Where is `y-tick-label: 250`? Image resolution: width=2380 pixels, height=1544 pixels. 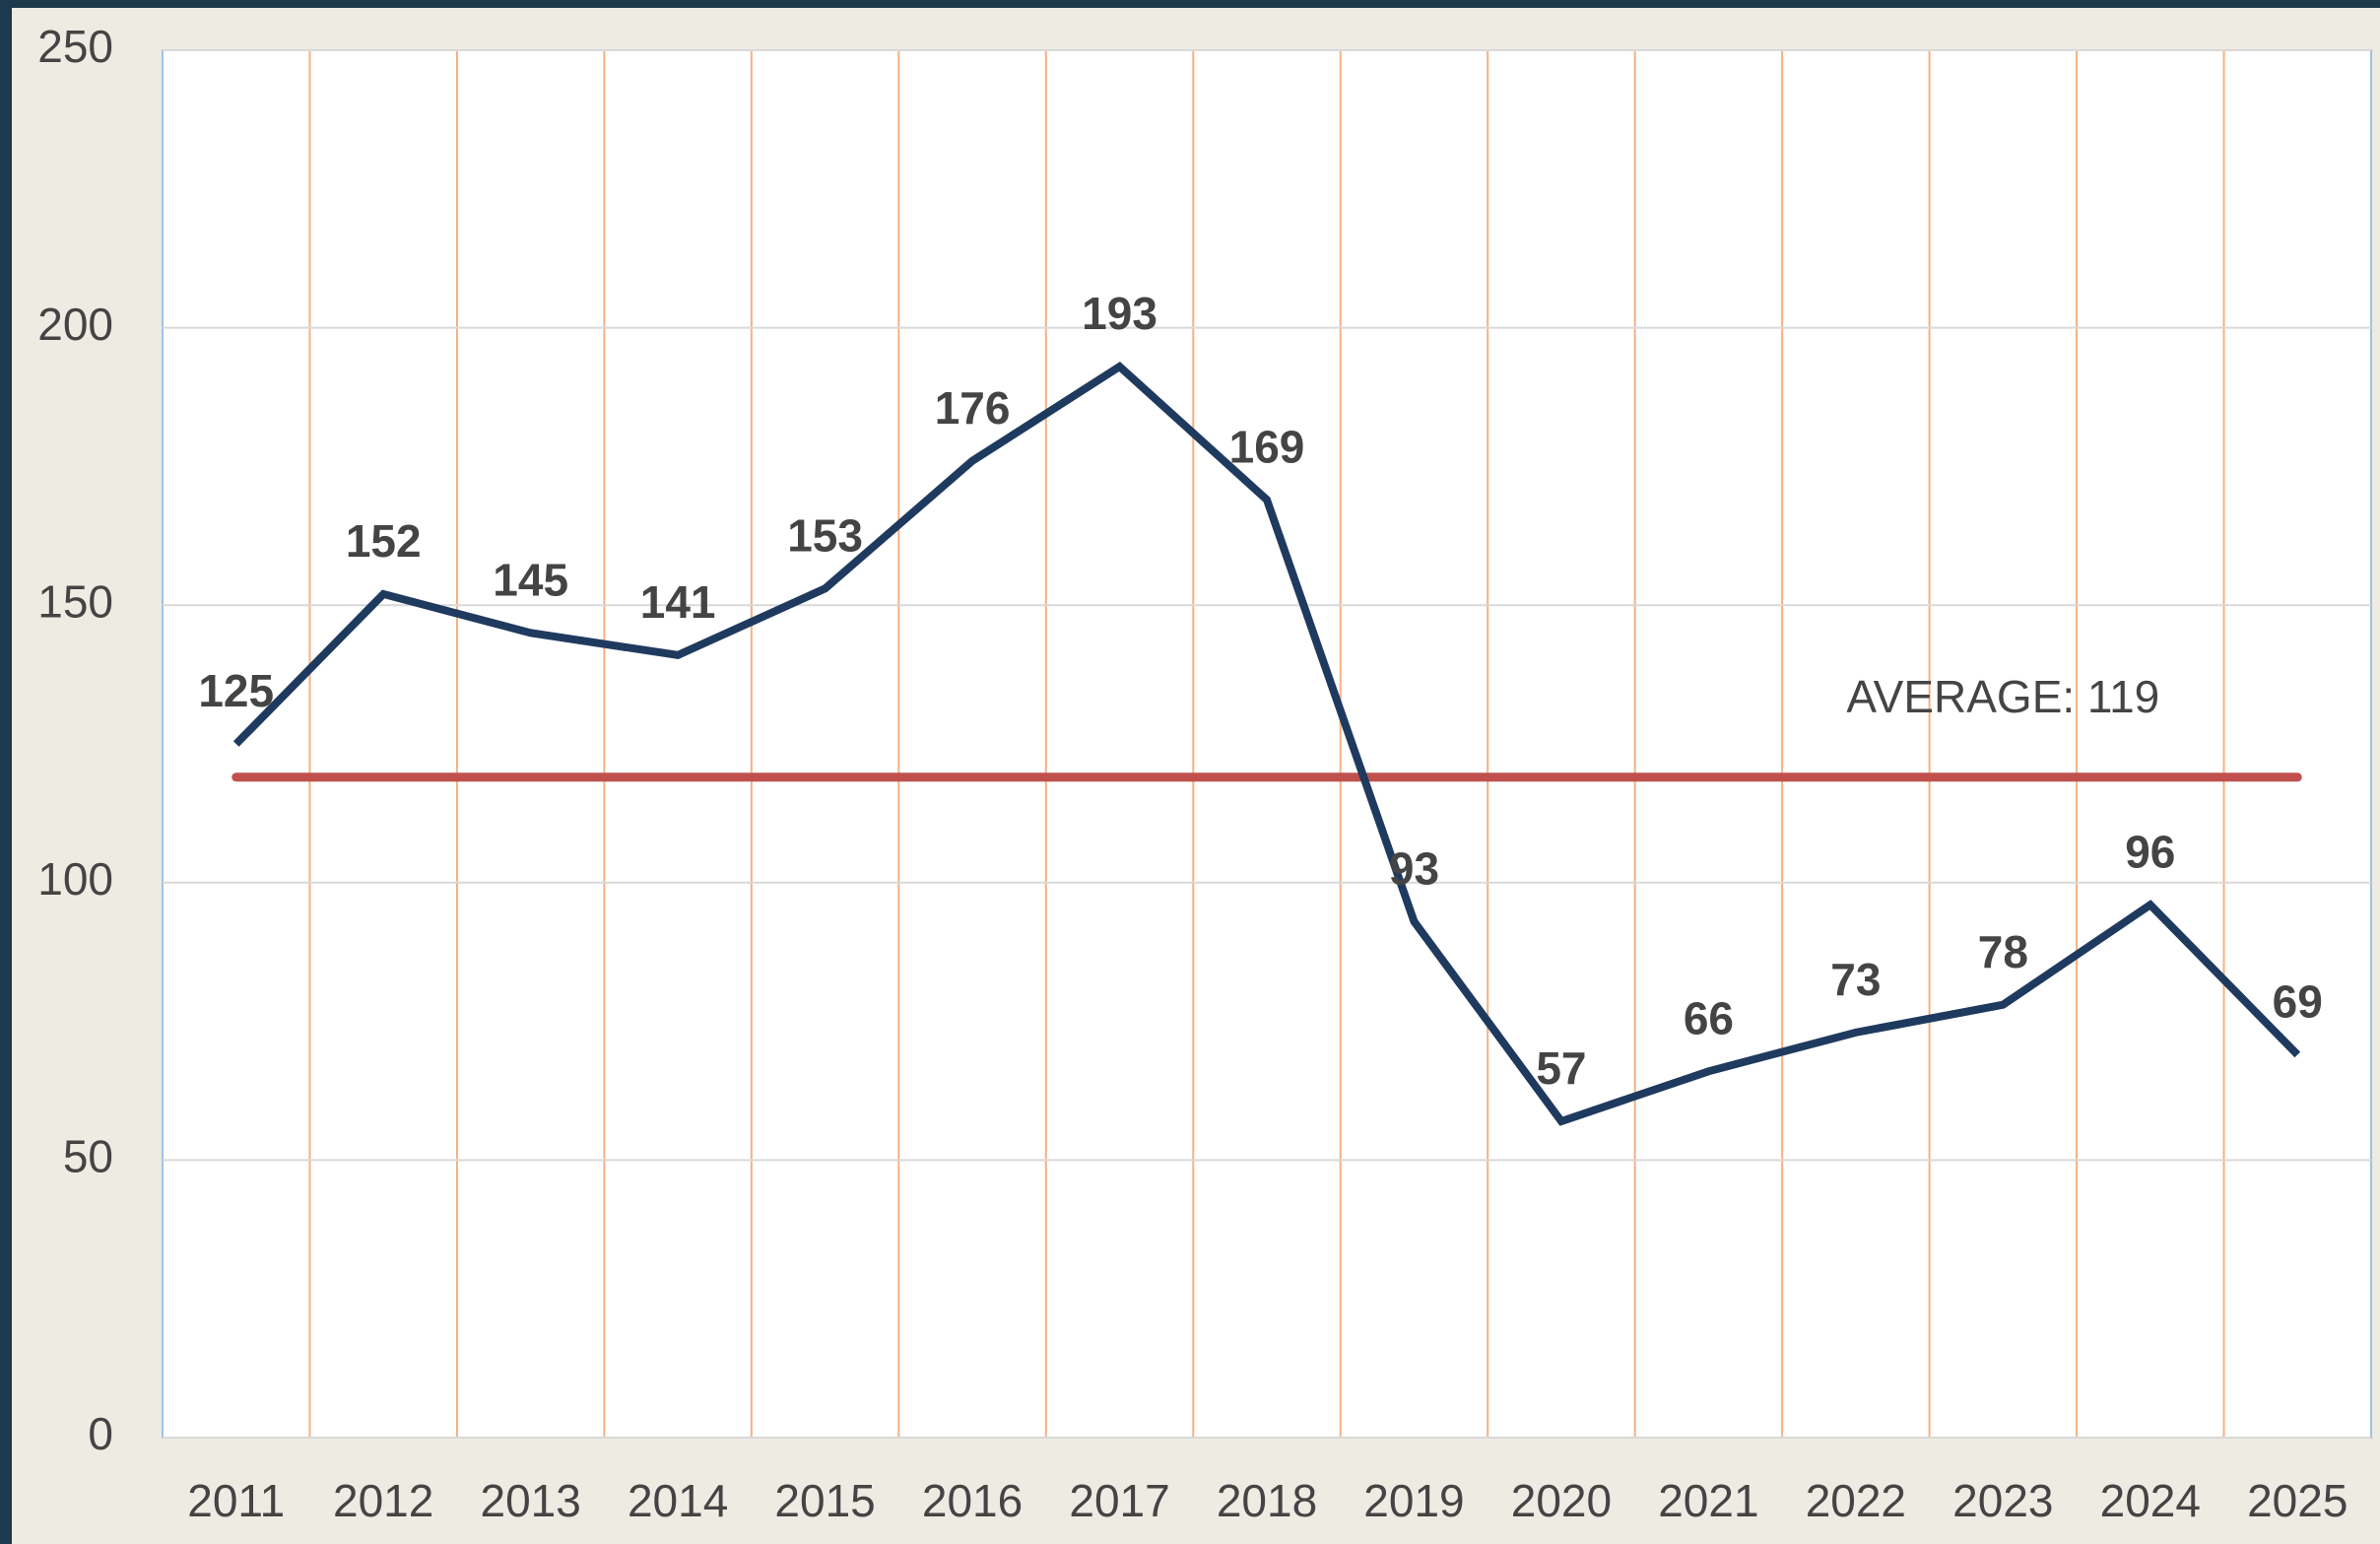
y-tick-label: 250 is located at coordinates (75, 46).